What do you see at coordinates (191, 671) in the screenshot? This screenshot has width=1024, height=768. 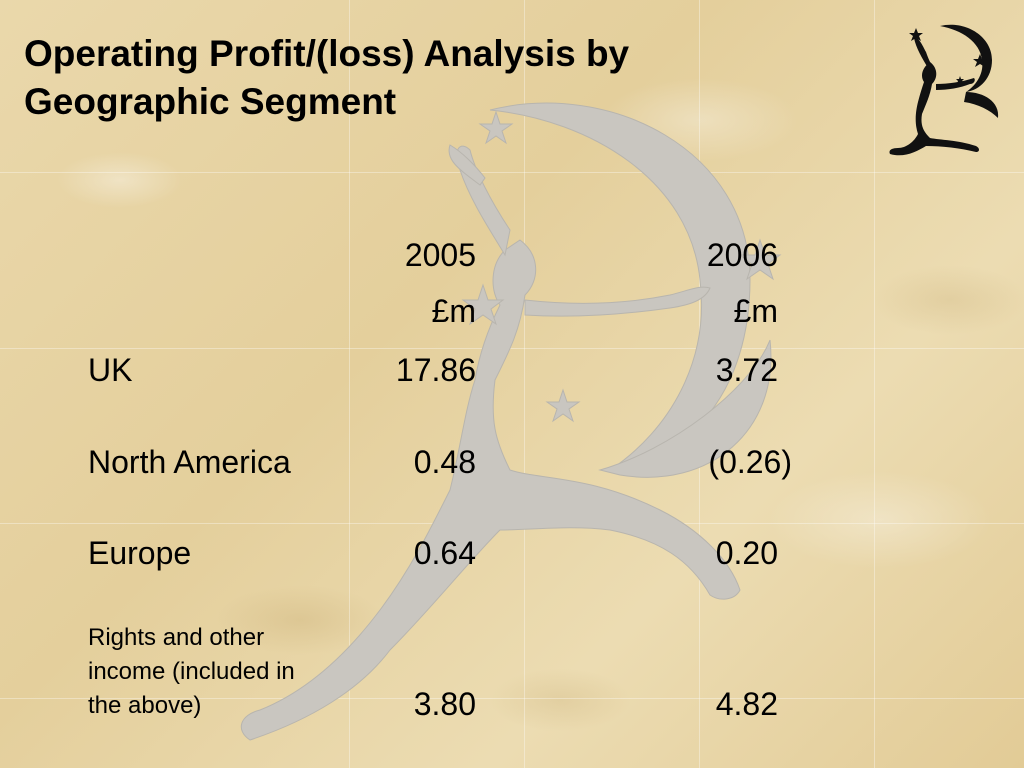 I see `row-label-line: income (included in` at bounding box center [191, 671].